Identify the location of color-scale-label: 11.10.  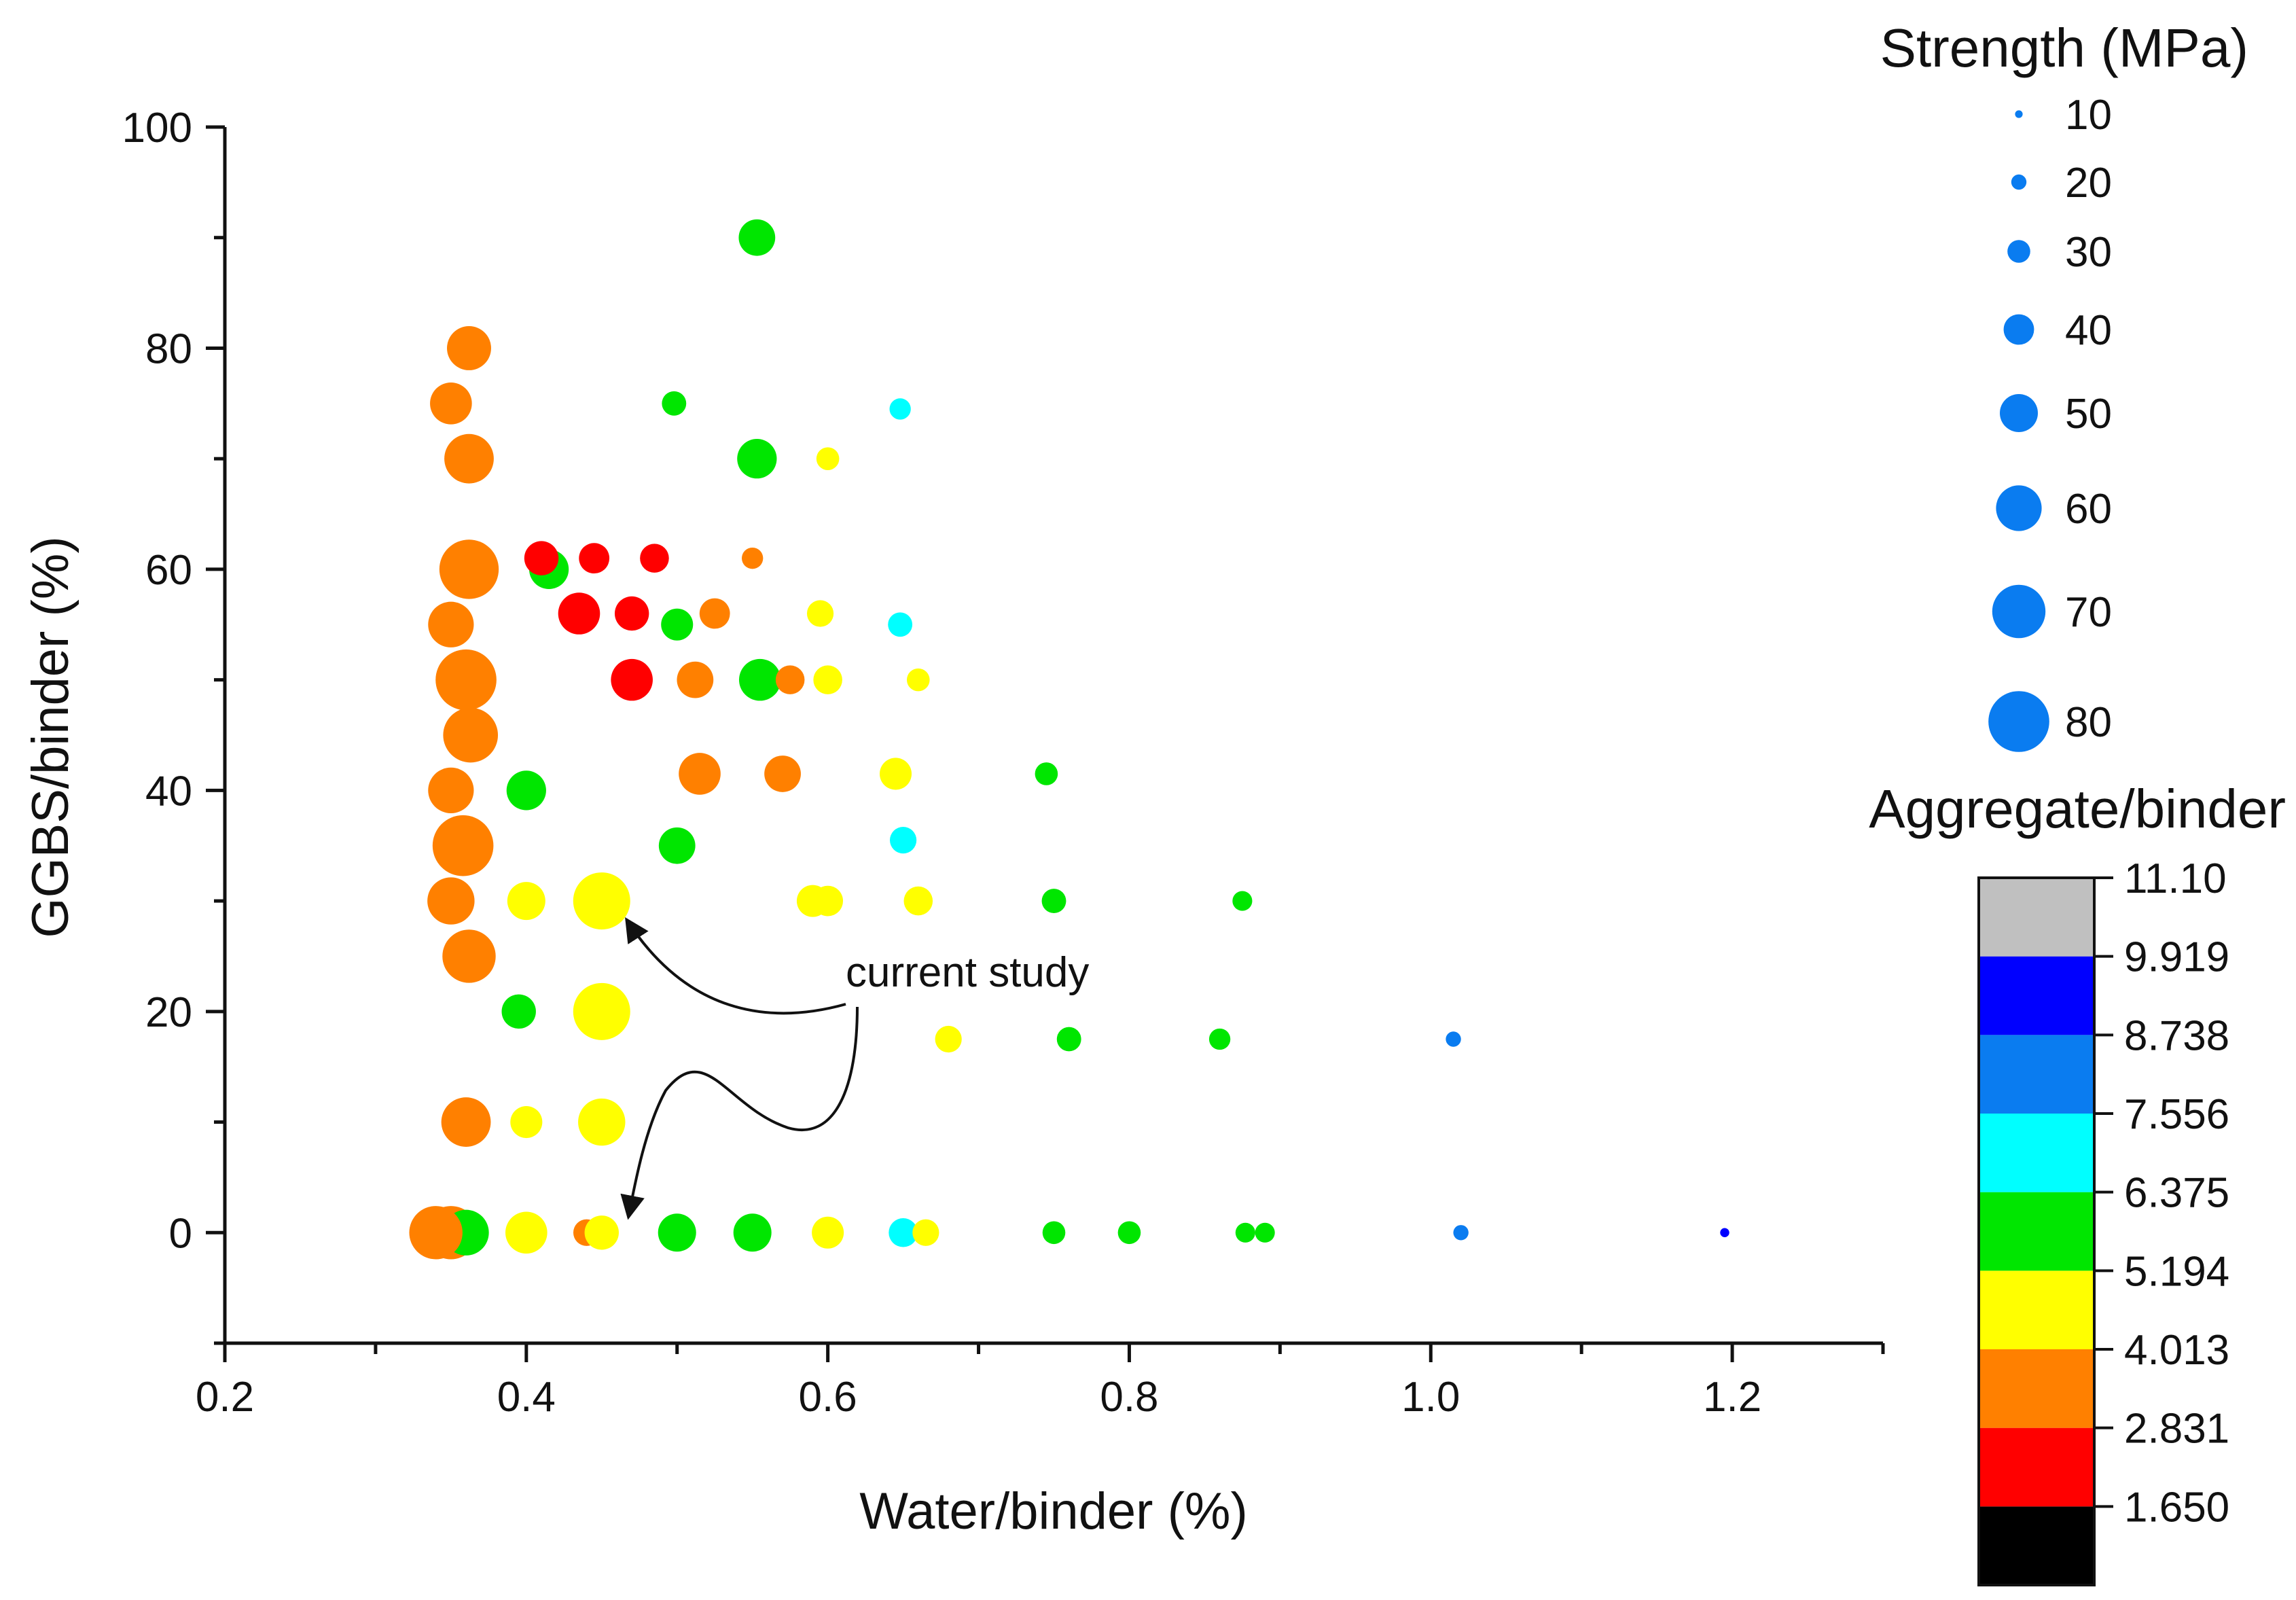
(2175, 878).